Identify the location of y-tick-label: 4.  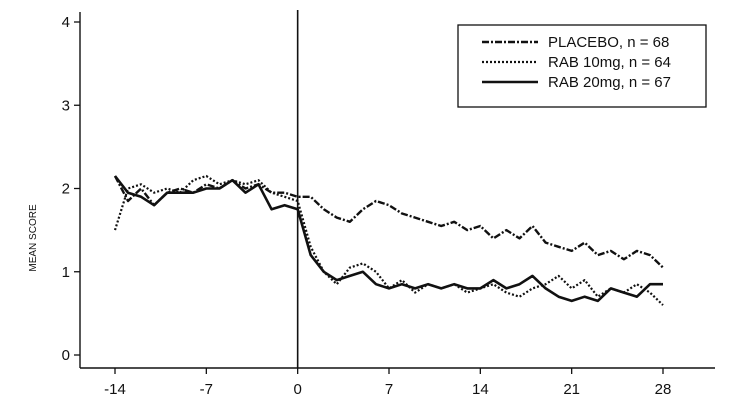
(66, 22).